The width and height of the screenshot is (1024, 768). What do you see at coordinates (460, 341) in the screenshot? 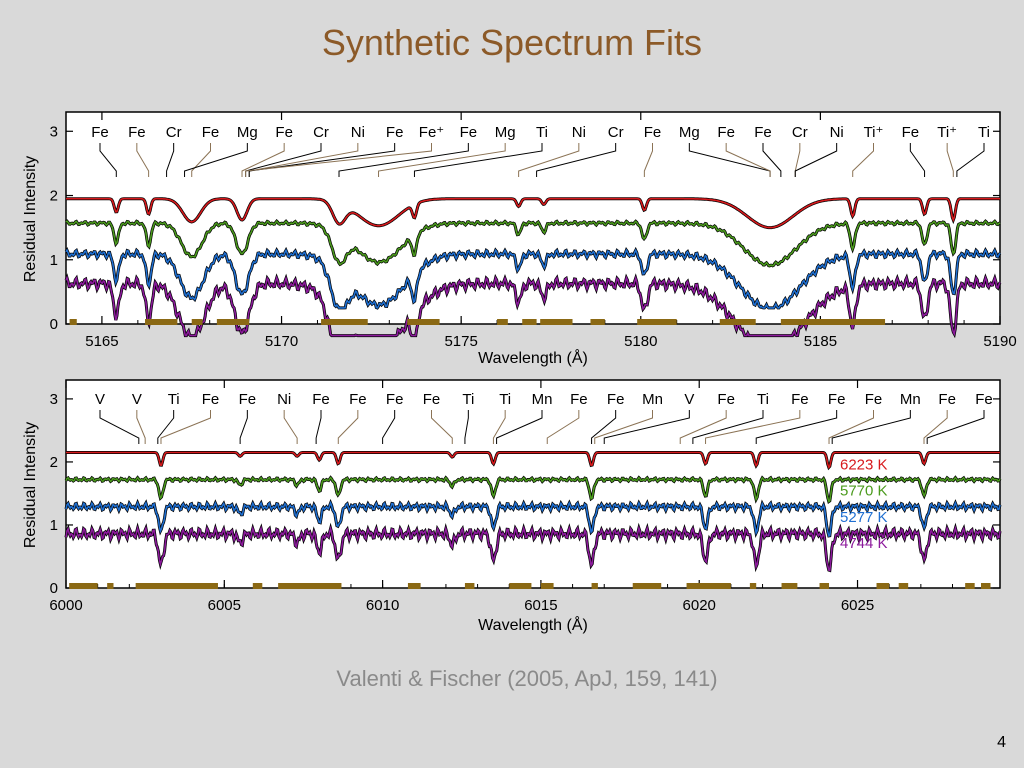
I see `x-tick-label: 5175` at bounding box center [460, 341].